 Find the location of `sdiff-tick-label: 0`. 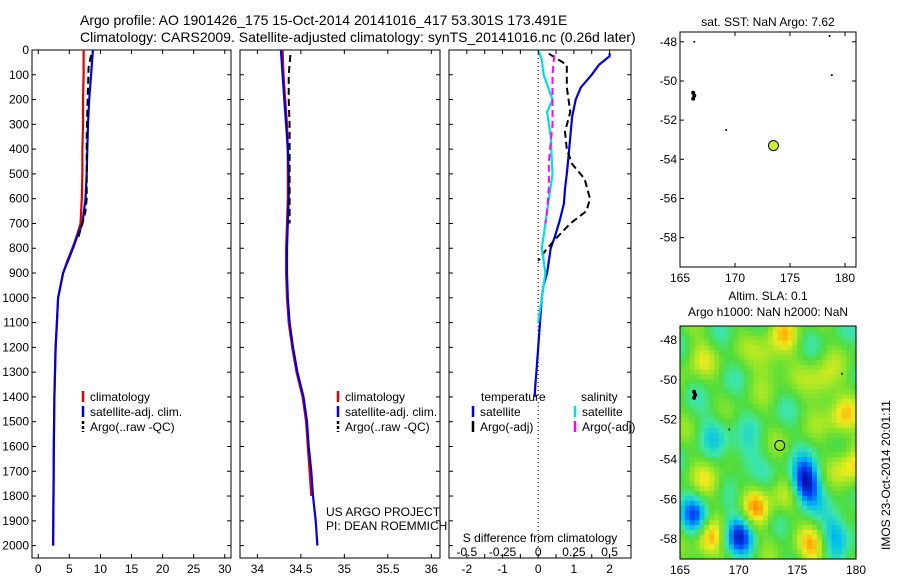

sdiff-tick-label: 0 is located at coordinates (538, 552).